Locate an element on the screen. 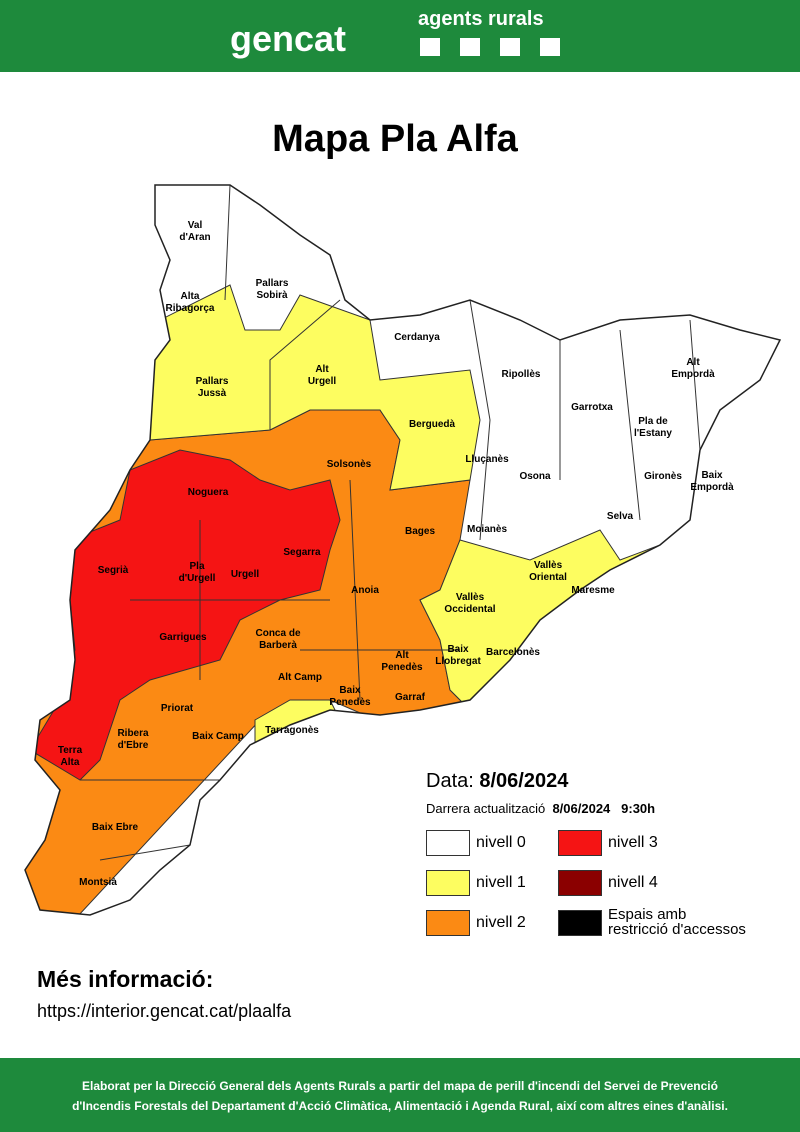 This screenshot has width=800, height=1132. region-label: Garrotxa is located at coordinates (592, 407).